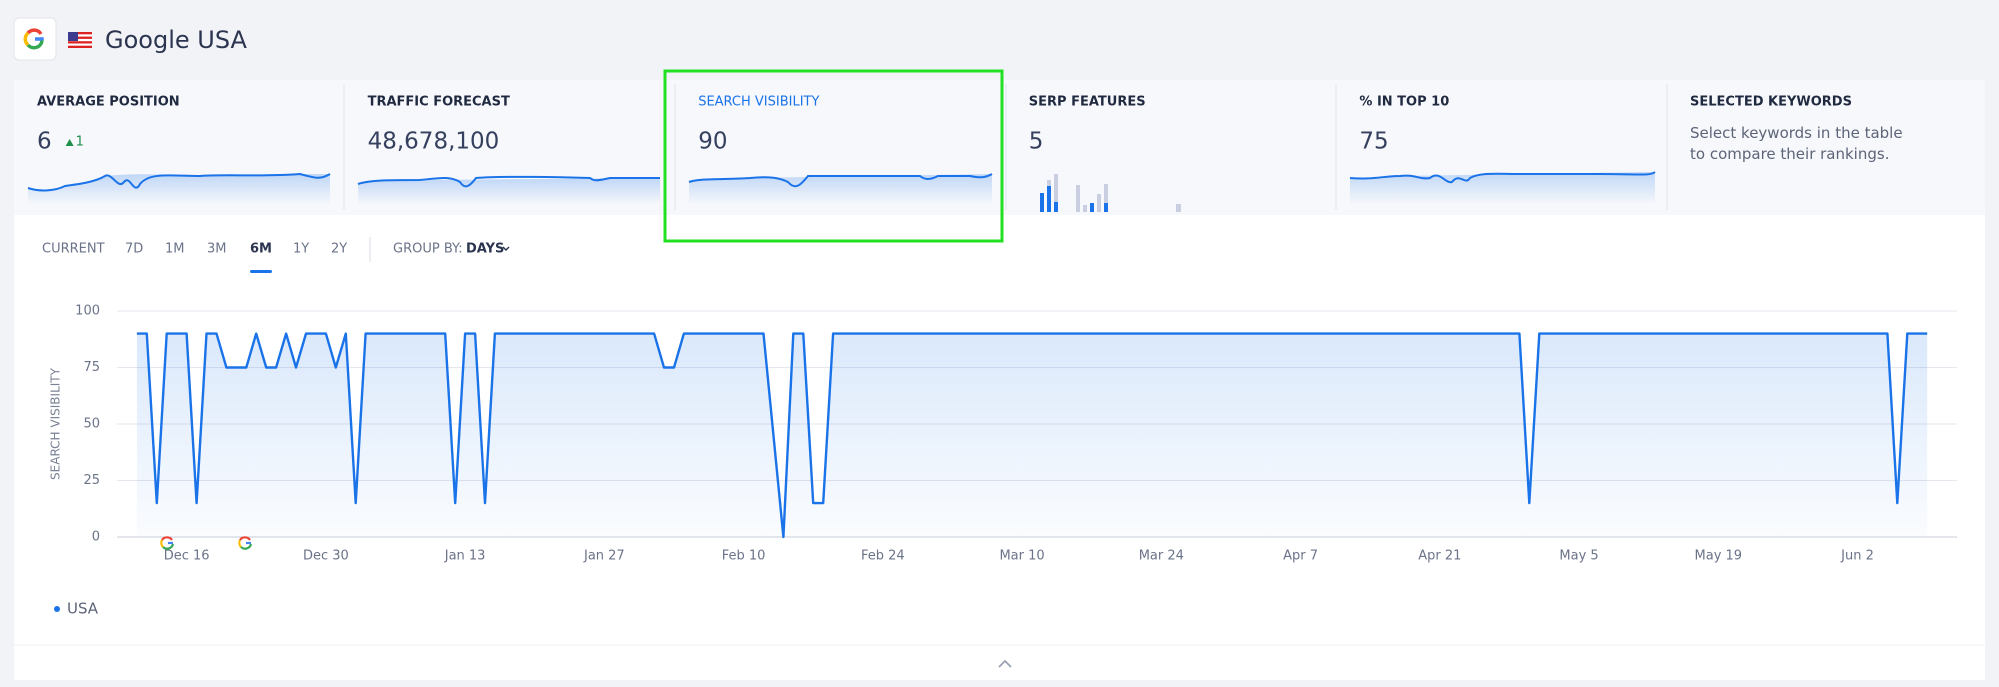  Describe the element at coordinates (56, 423) in the screenshot. I see `y-axis-label: SEARCH VISIBILITY` at that location.